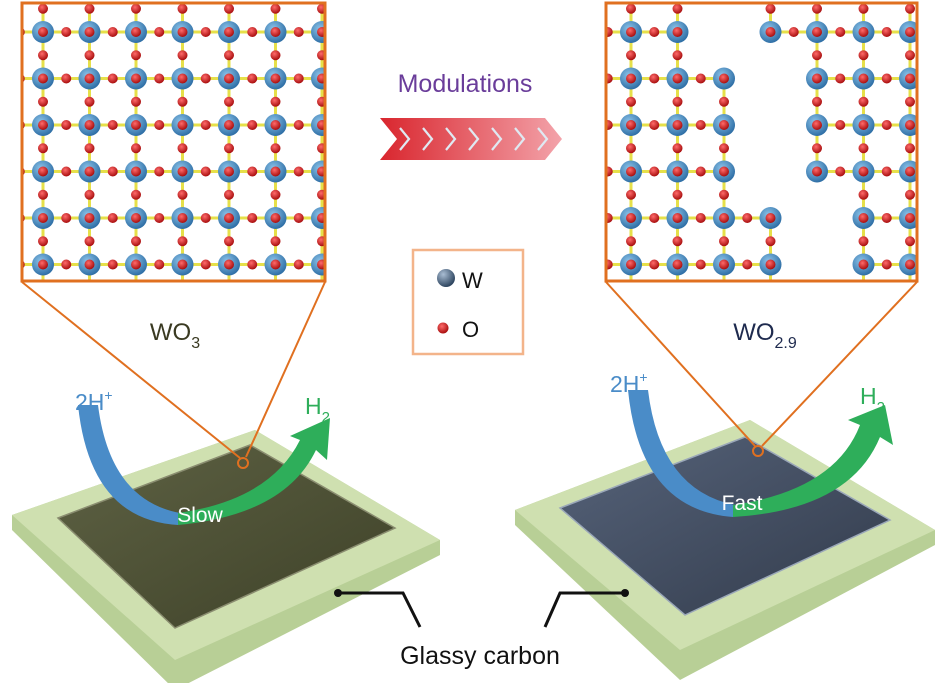 Image resolution: width=946 pixels, height=683 pixels. I want to click on wo3-rate-label: Slow, so click(200, 515).